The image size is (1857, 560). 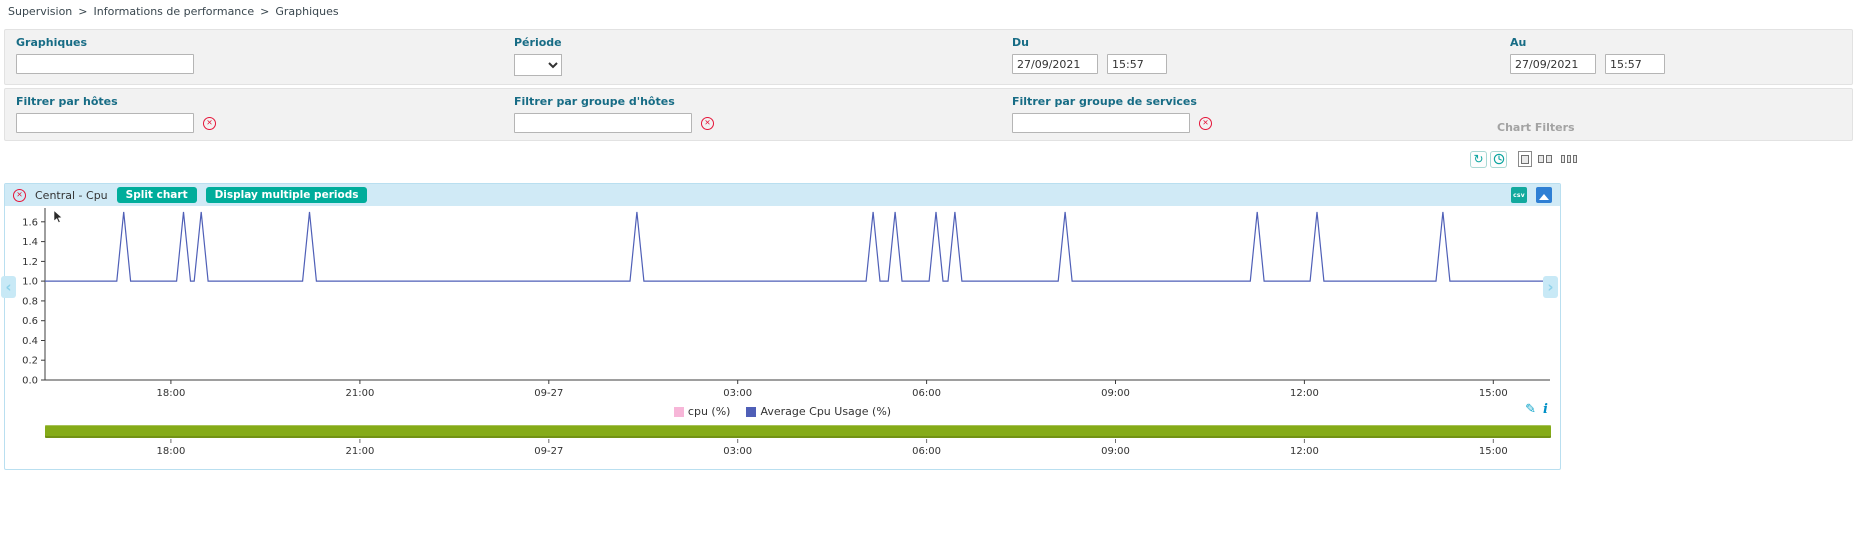 What do you see at coordinates (1635, 64) in the screenshot?
I see `to-time-input` at bounding box center [1635, 64].